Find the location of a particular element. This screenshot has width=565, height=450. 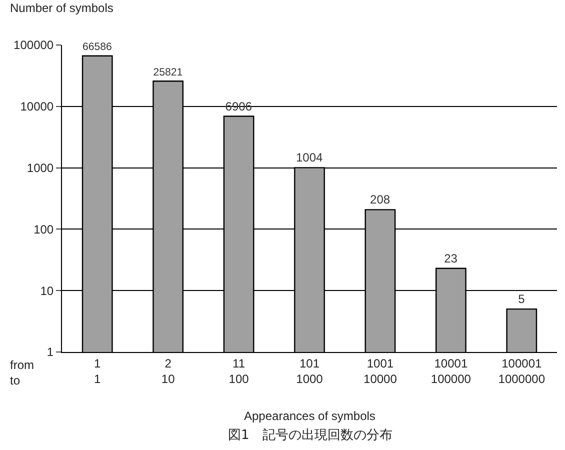

data-label: 5 is located at coordinates (522, 299).